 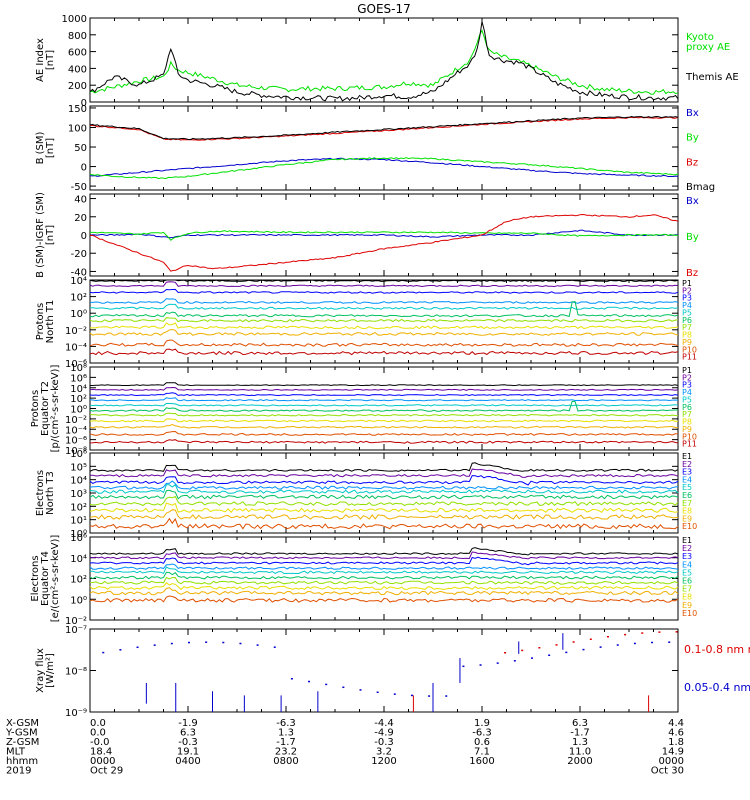 I want to click on orbit-value: 1.8, so click(x=676, y=742).